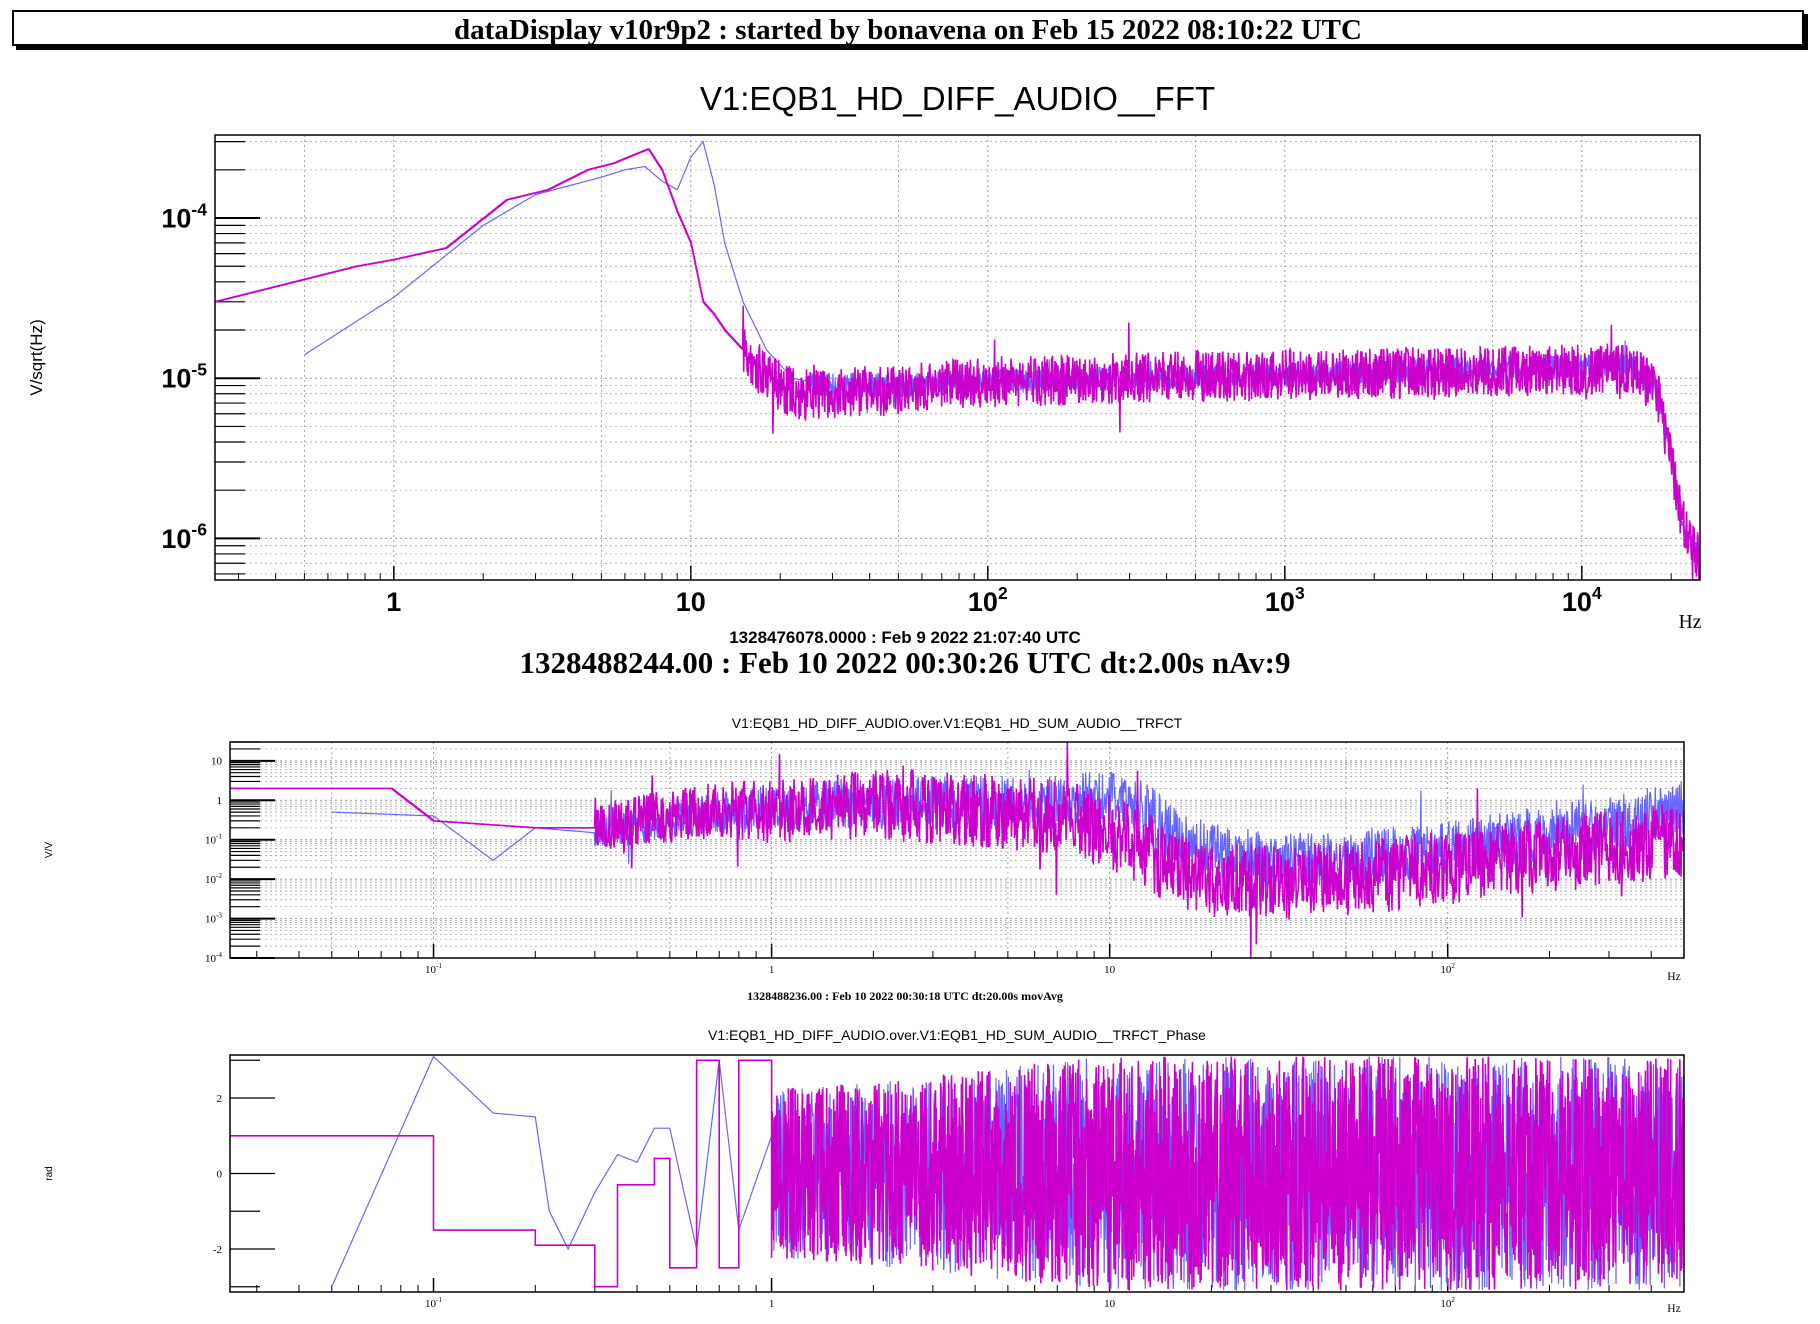 This screenshot has width=1820, height=1324. I want to click on y-tick-label: 10⁻⁶, so click(184, 537).